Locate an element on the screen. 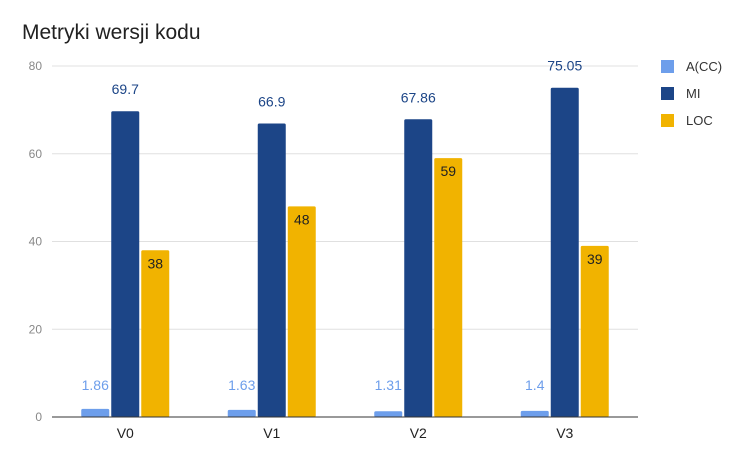  legend-label: LOC is located at coordinates (699, 120).